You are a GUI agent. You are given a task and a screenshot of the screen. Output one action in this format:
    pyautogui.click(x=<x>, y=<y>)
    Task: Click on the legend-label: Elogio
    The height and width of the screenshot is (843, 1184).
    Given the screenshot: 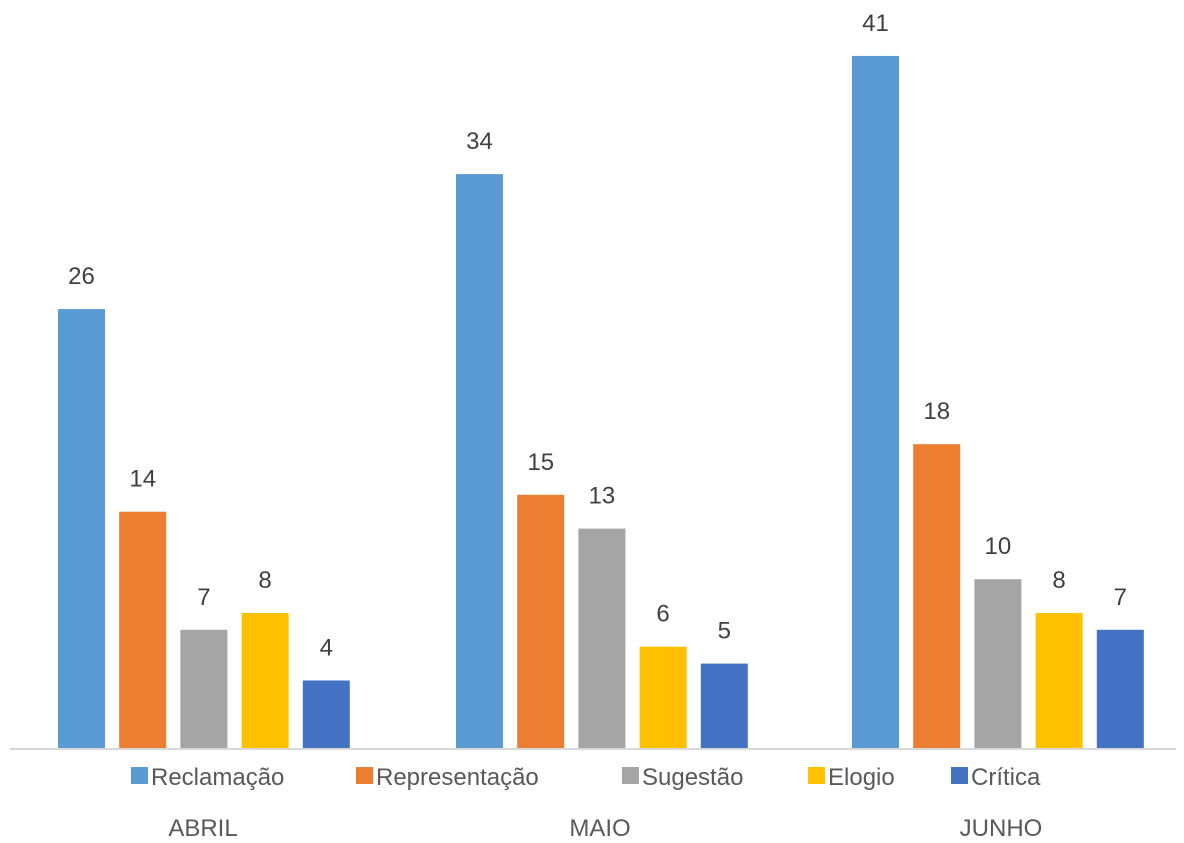 What is the action you would take?
    pyautogui.click(x=861, y=777)
    